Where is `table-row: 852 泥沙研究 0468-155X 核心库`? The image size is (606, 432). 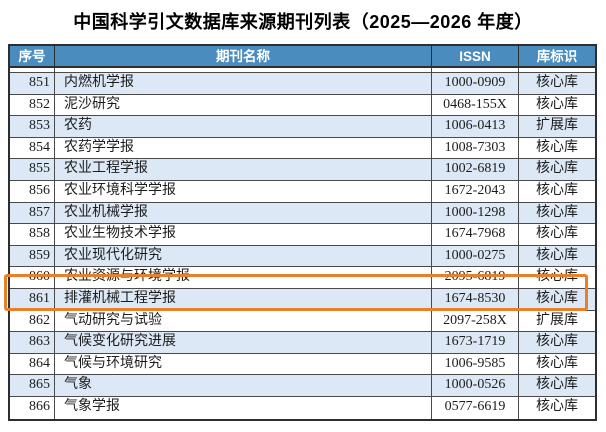 table-row: 852 泥沙研究 0468-155X 核心库 is located at coordinates (302, 105).